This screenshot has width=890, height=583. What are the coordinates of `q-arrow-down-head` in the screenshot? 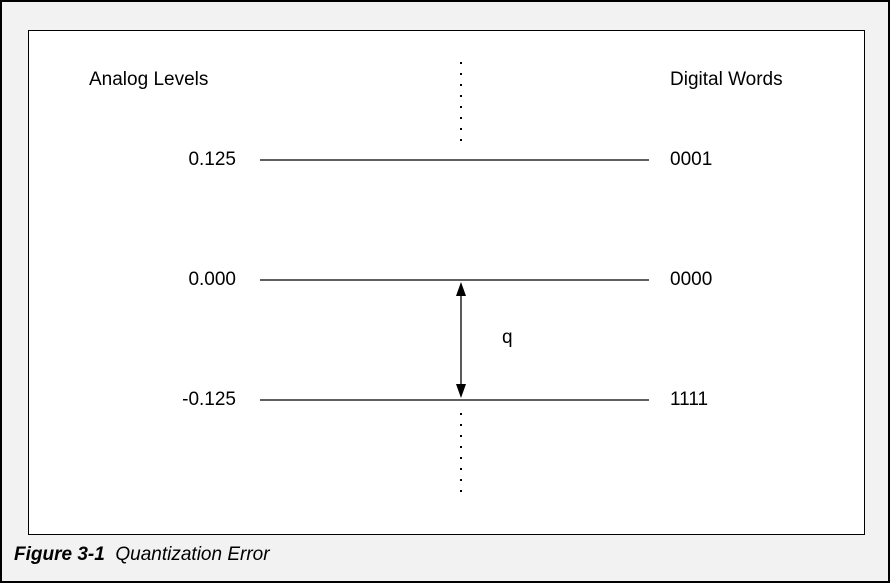 It's located at (461, 391).